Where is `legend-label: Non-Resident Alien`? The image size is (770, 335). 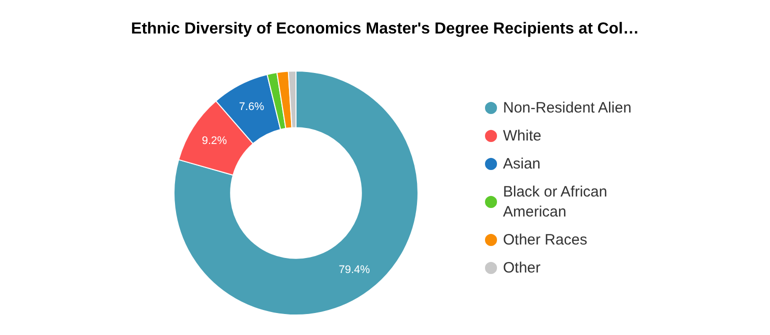
legend-label: Non-Resident Alien is located at coordinates (567, 108).